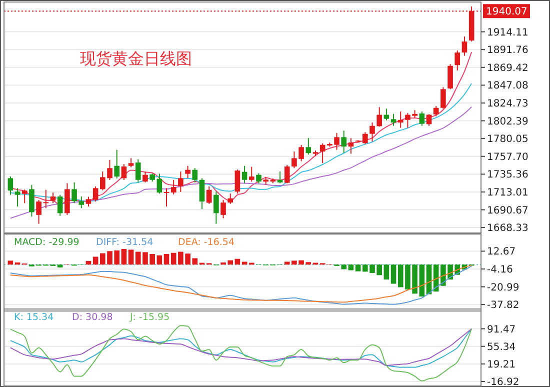 This screenshot has width=550, height=387. Describe the element at coordinates (501, 252) in the screenshot. I see `y-tick-label: 12.67` at that location.